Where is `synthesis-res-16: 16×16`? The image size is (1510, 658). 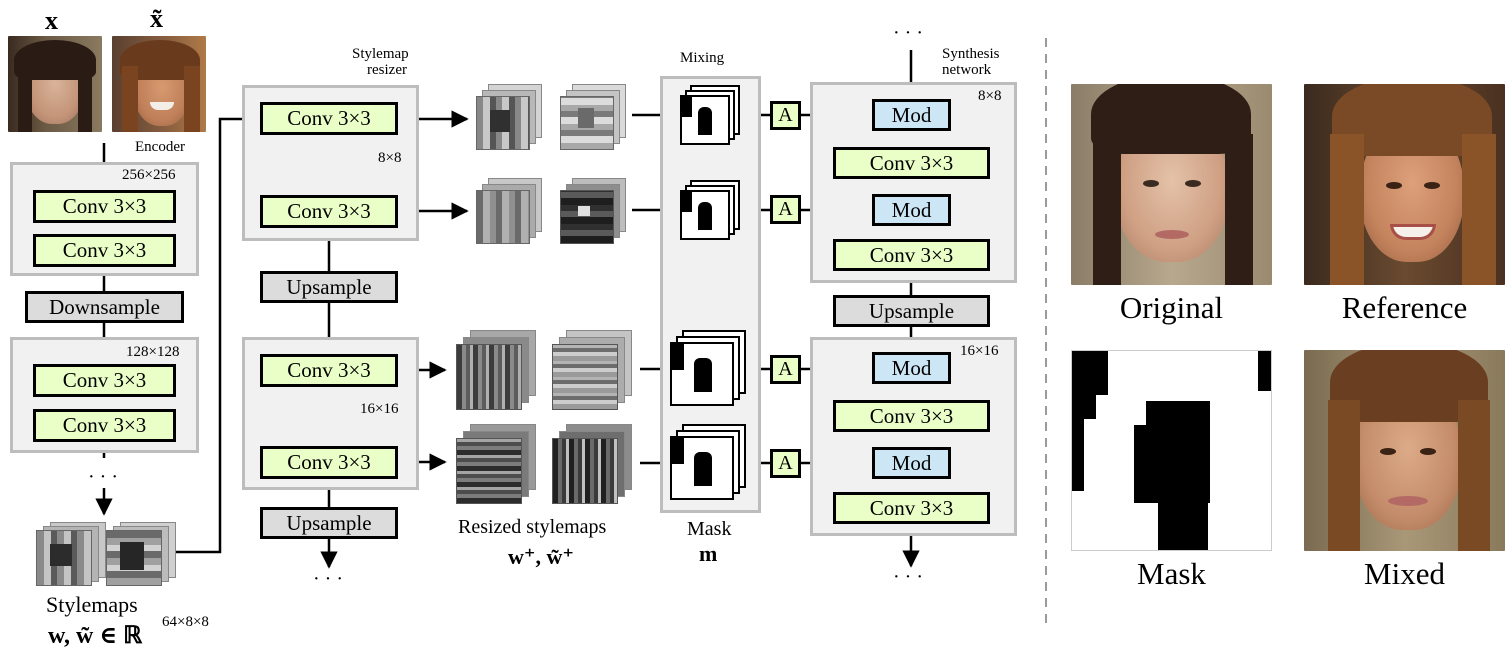 synthesis-res-16: 16×16 is located at coordinates (979, 351).